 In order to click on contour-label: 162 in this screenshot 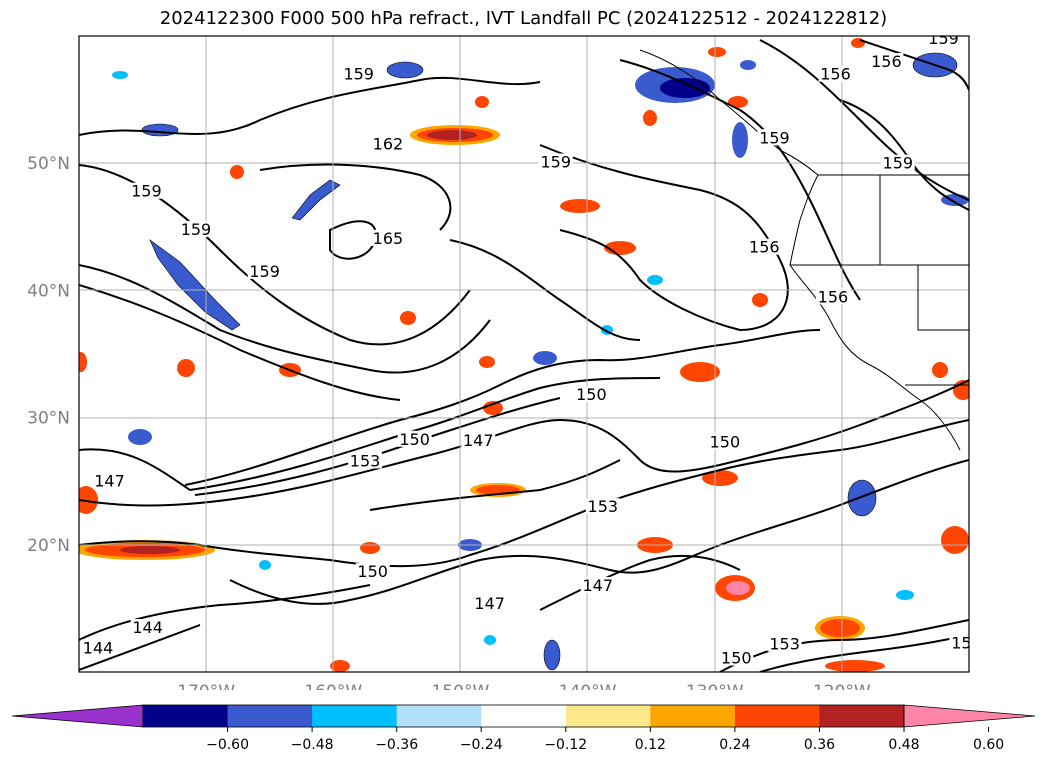, I will do `click(388, 144)`.